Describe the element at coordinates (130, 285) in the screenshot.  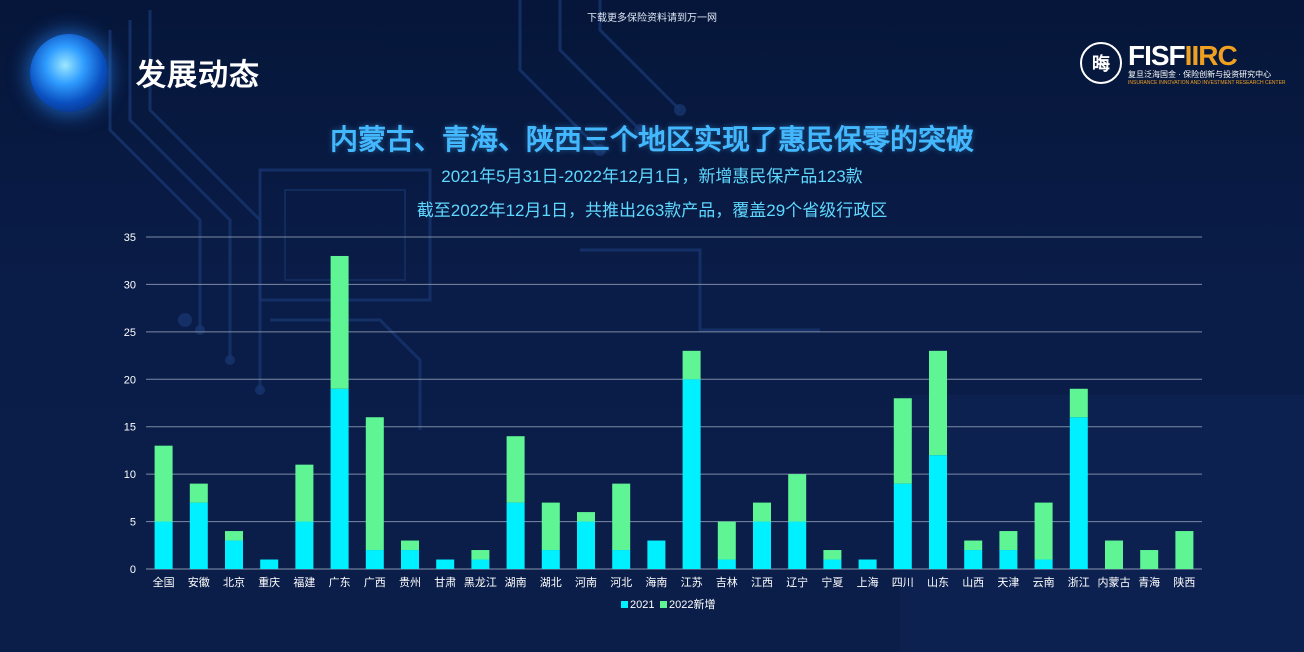
I see `y-tick-label: 30` at that location.